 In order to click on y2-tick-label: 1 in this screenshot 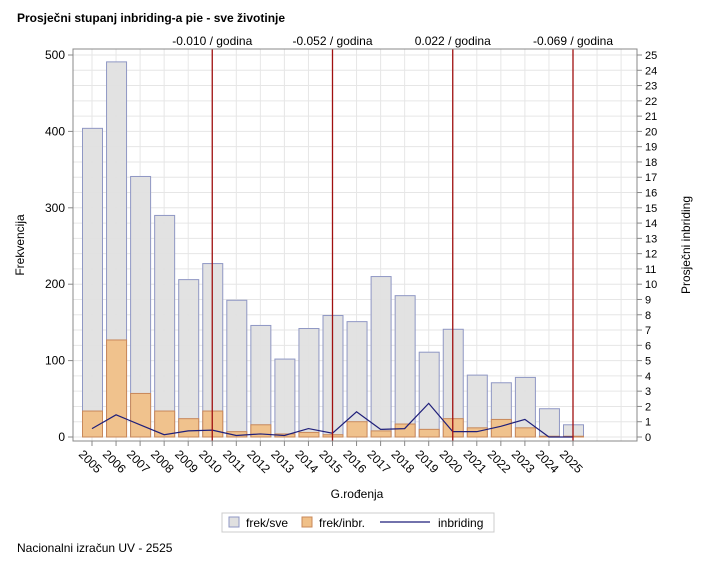, I will do `click(648, 423)`.